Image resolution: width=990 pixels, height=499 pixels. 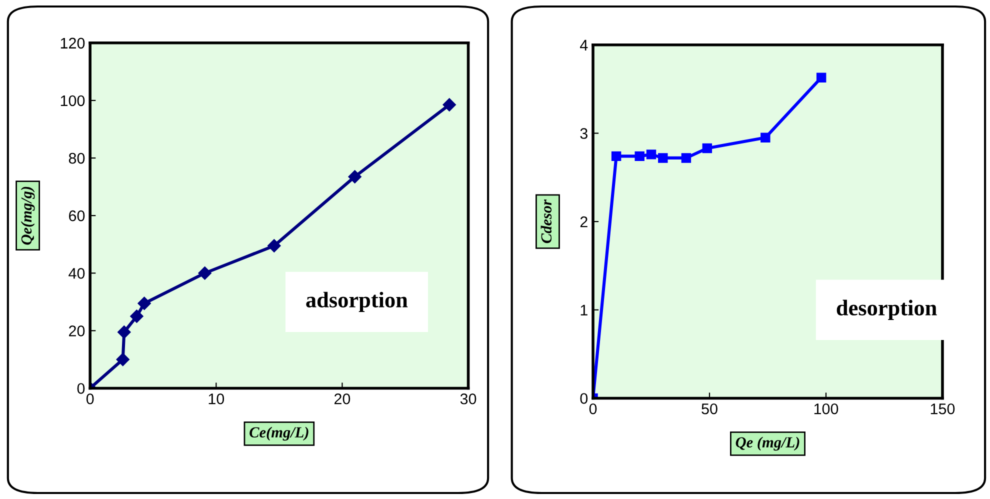 What do you see at coordinates (826, 408) in the screenshot?
I see `x-tick-label: 100` at bounding box center [826, 408].